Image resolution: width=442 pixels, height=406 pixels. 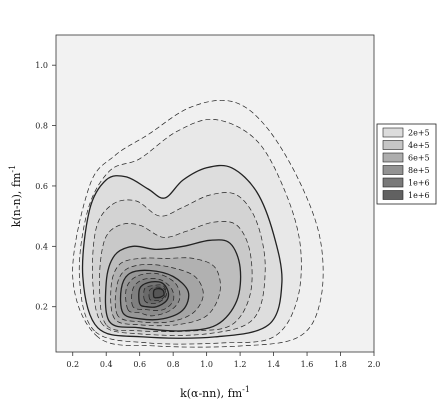 What do you see at coordinates (223, 360) in the screenshot?
I see `x-axis: 0.2 0.4 0.6 0.8 1.0 1.2 1.4 1.6 1.8 2.0` at bounding box center [223, 360].